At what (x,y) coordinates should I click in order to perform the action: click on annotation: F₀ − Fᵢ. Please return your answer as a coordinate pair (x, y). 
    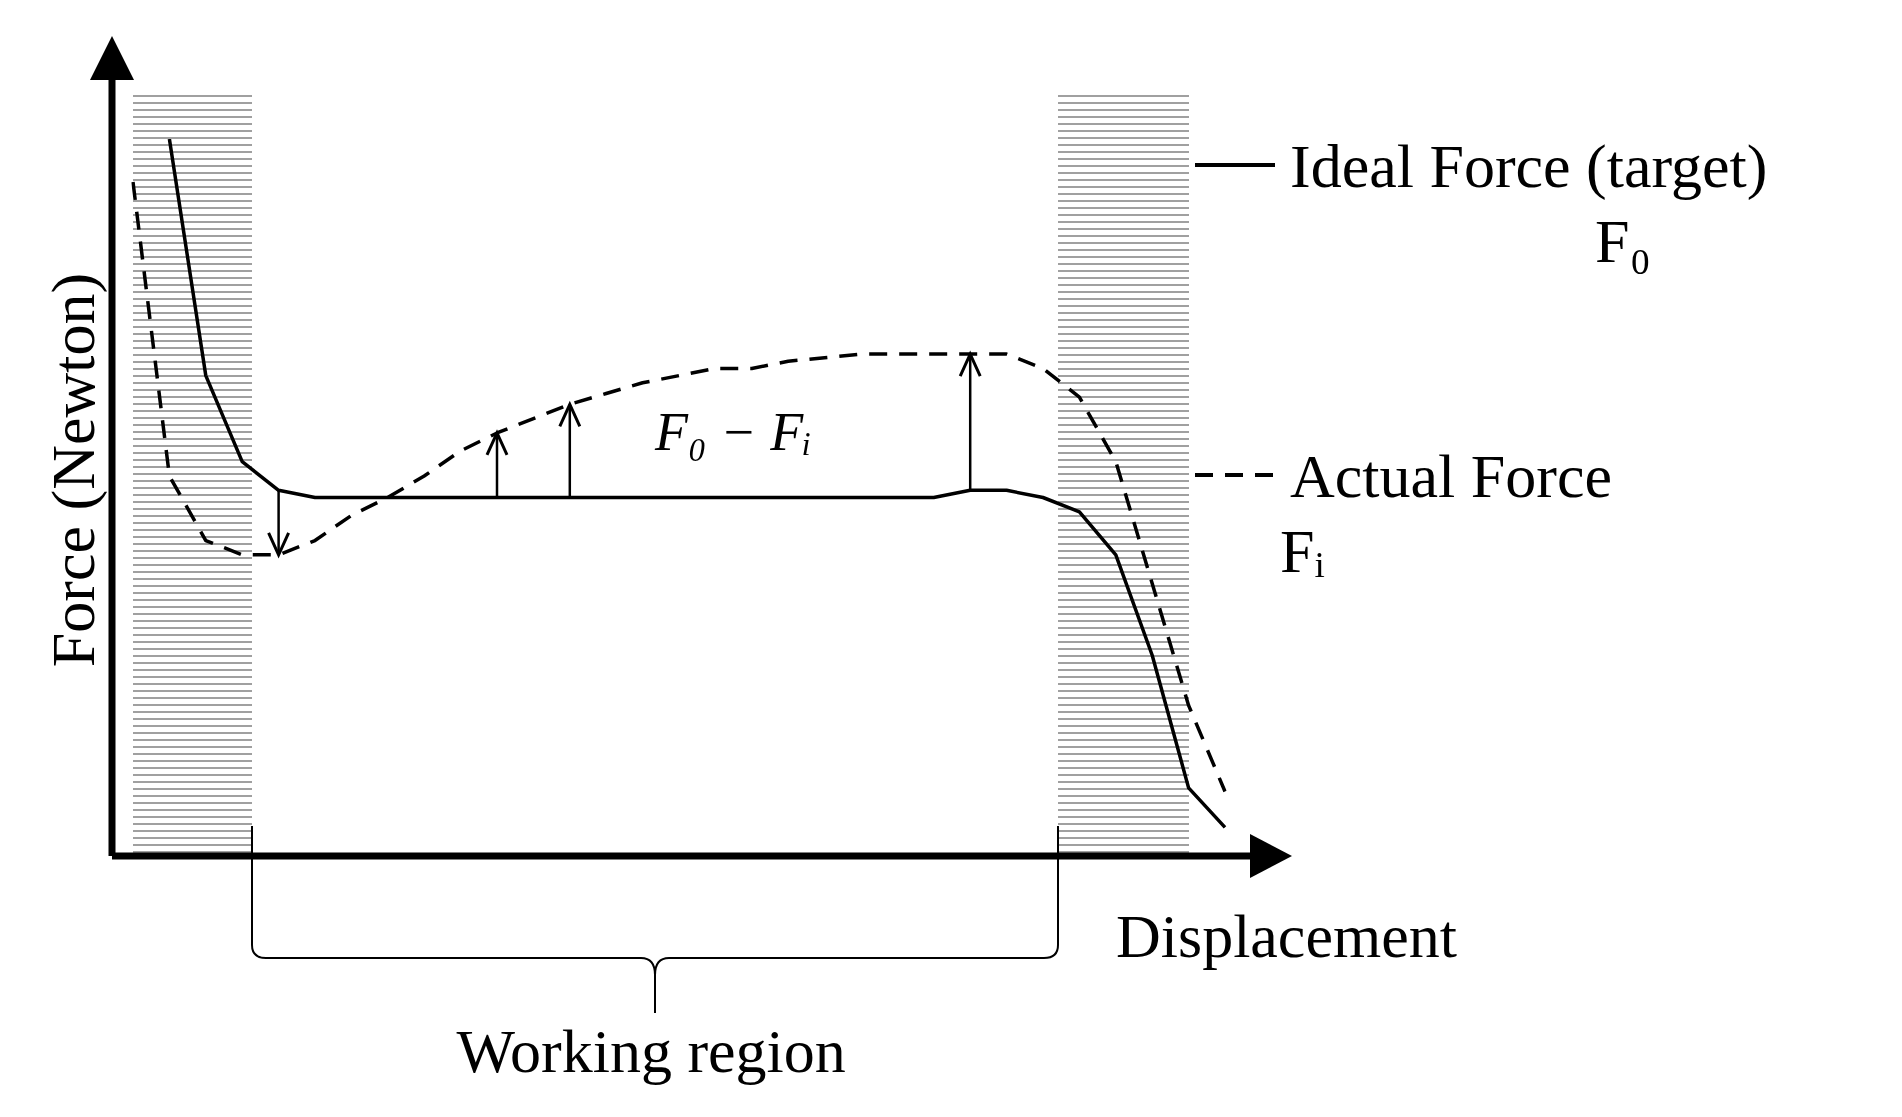
    Looking at the image, I should click on (733, 432).